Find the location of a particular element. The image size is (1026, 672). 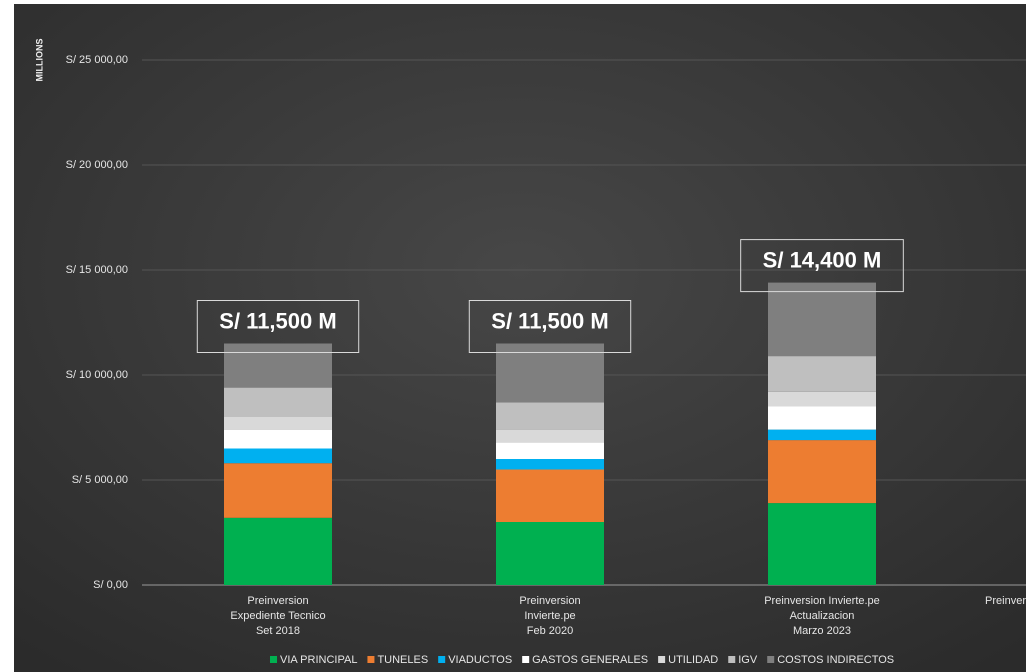

x-tick-label-line: Actualizacion is located at coordinates (822, 616).